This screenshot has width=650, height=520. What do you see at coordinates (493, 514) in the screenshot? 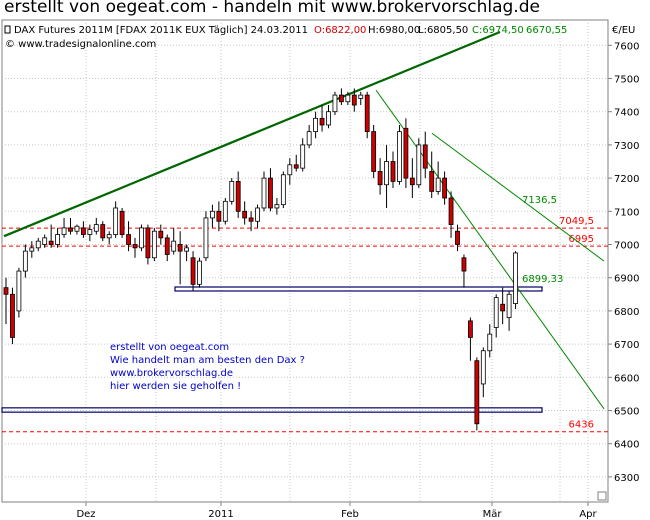
I see `x-tick-label: Mär` at bounding box center [493, 514].